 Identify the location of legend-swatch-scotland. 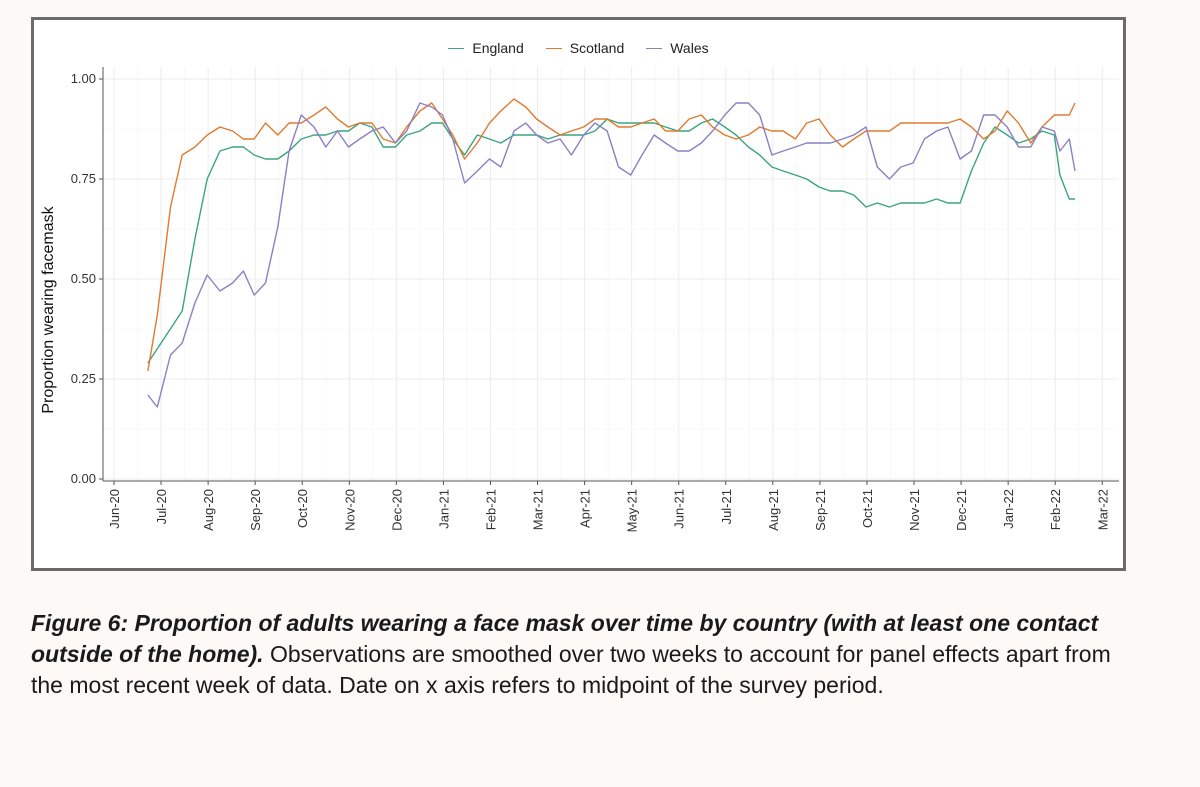
(553, 48).